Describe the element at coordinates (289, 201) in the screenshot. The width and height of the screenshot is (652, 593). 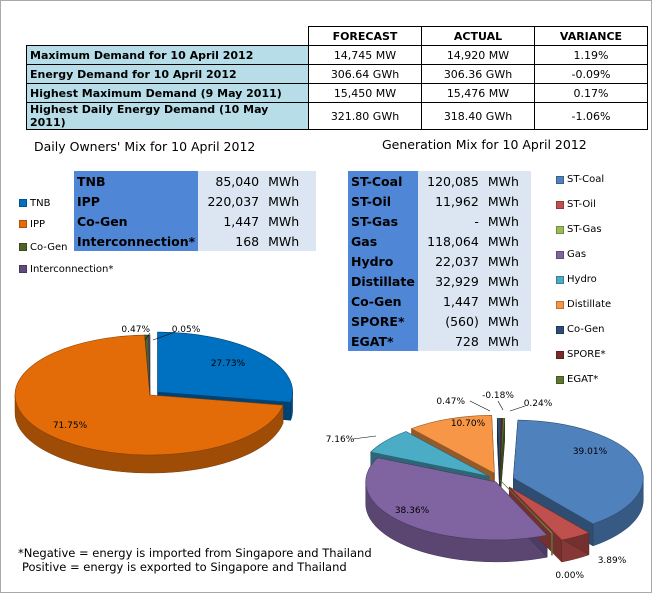
I see `owner-unit: MWh` at that location.